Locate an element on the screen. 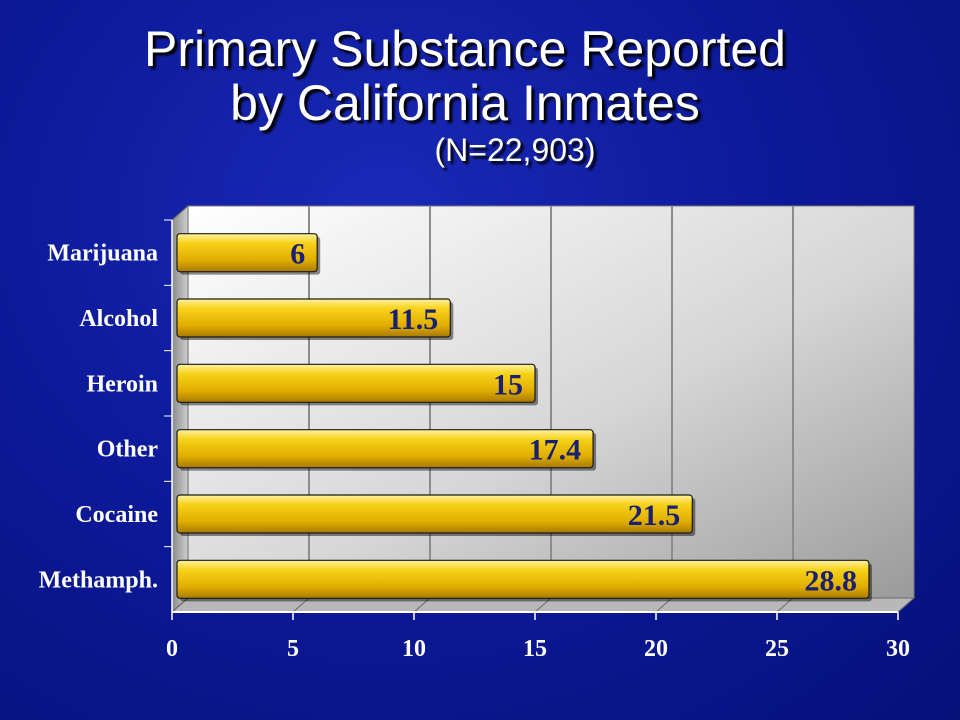  chart-title-line-1: Primary Substance Reported is located at coordinates (465, 49).